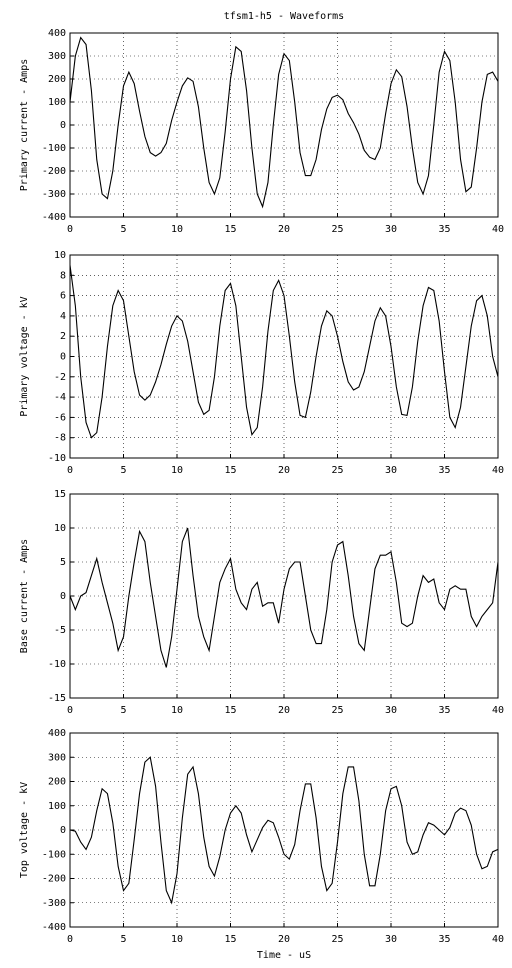  Describe the element at coordinates (63, 296) in the screenshot. I see `y-tick-label: 6` at that location.